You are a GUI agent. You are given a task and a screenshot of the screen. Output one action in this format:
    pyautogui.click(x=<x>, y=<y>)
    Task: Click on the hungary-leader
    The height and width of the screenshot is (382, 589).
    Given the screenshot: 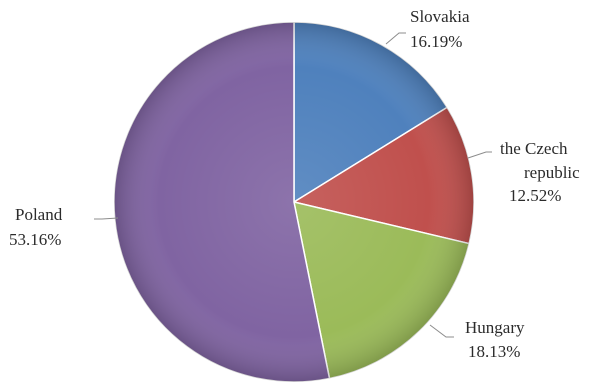 What is the action you would take?
    pyautogui.click(x=441, y=331)
    